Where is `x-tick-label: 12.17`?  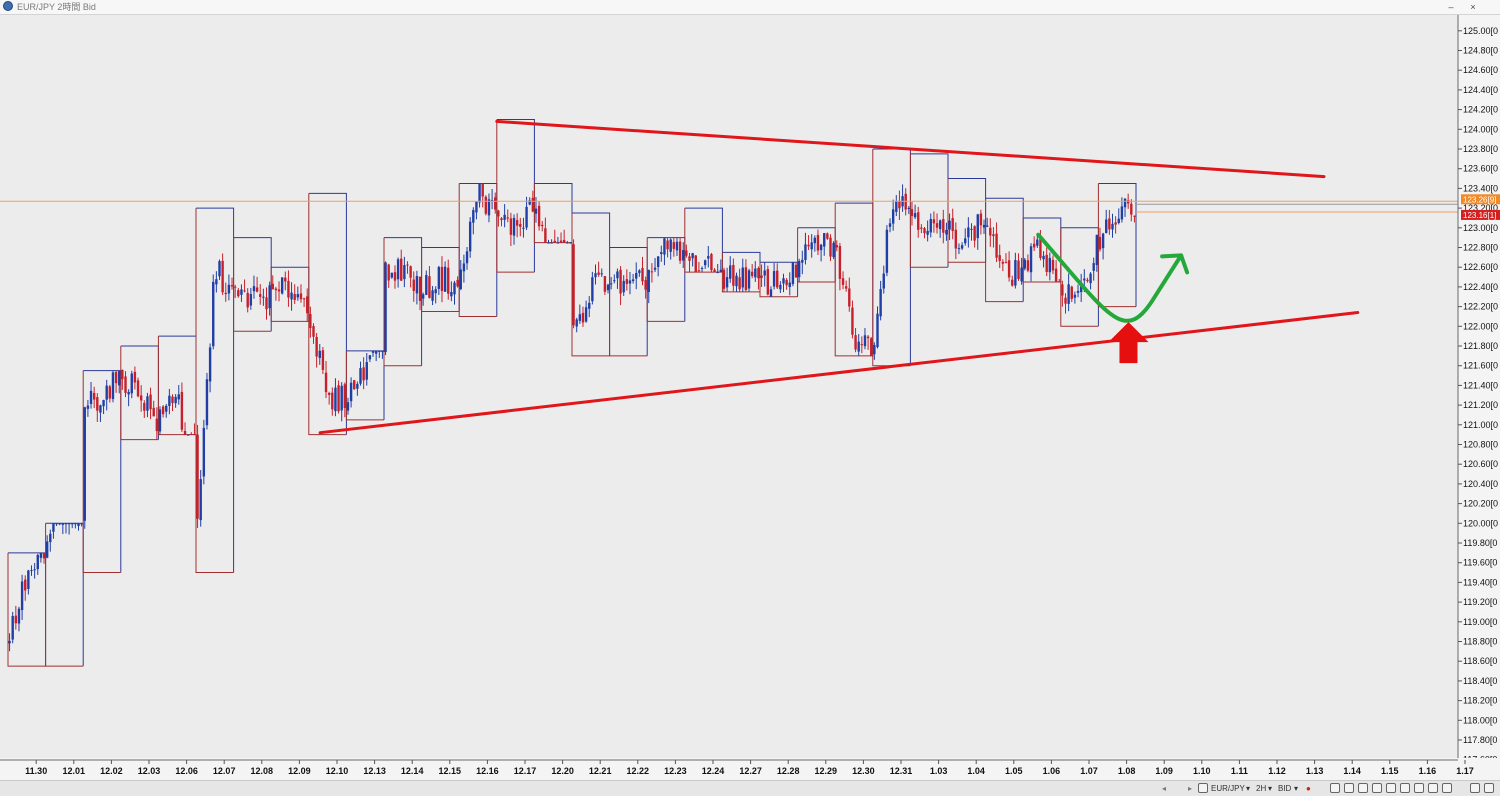 x-tick-label: 12.17 is located at coordinates (525, 771).